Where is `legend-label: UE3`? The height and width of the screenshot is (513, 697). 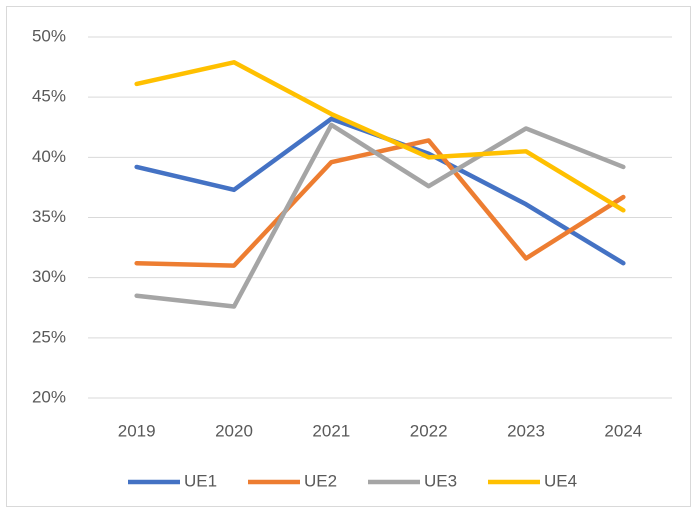
legend-label: UE3 is located at coordinates (440, 480).